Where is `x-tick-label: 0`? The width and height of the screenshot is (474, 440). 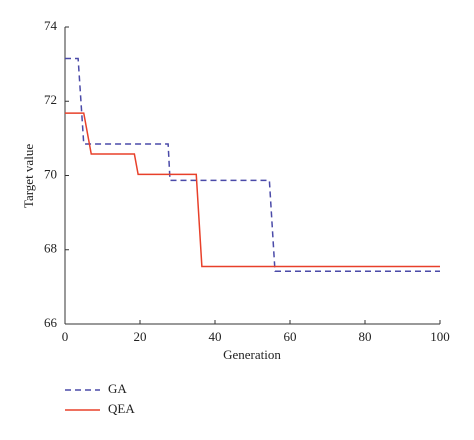 x-tick-label: 0 is located at coordinates (65, 336).